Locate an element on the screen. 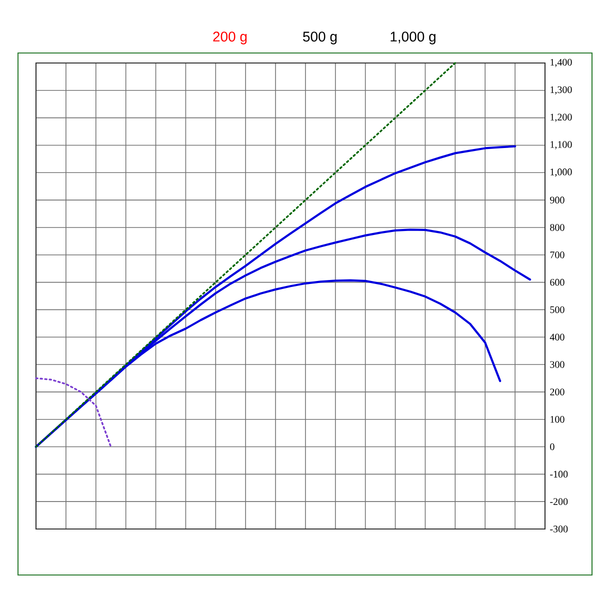  y-tick-label: 500 is located at coordinates (557, 310).